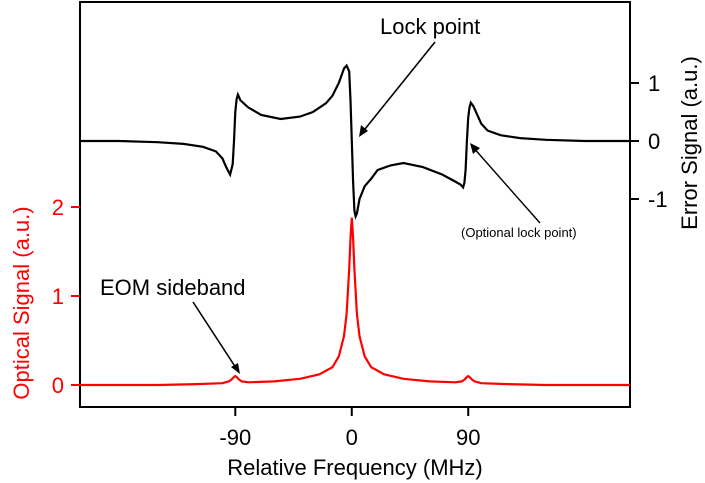 The width and height of the screenshot is (705, 483). I want to click on x-axis-title: Relative Frequency (MHz), so click(355, 467).